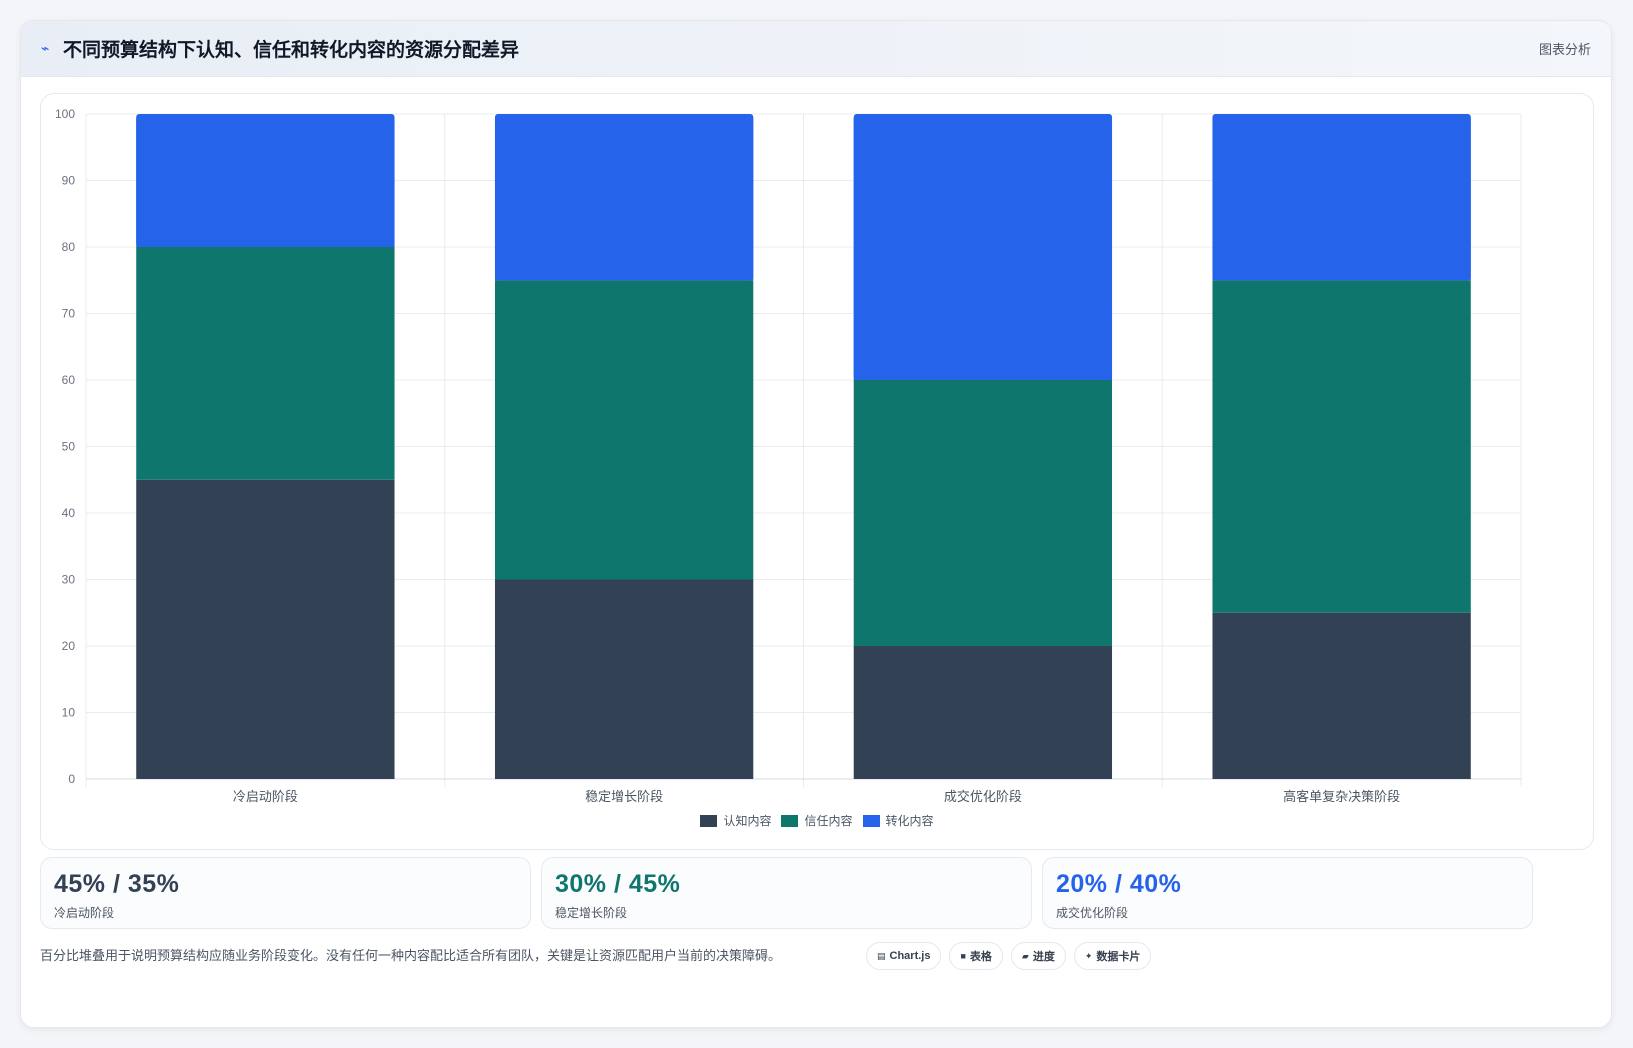  I want to click on progress-icon: ▰, so click(1025, 955).